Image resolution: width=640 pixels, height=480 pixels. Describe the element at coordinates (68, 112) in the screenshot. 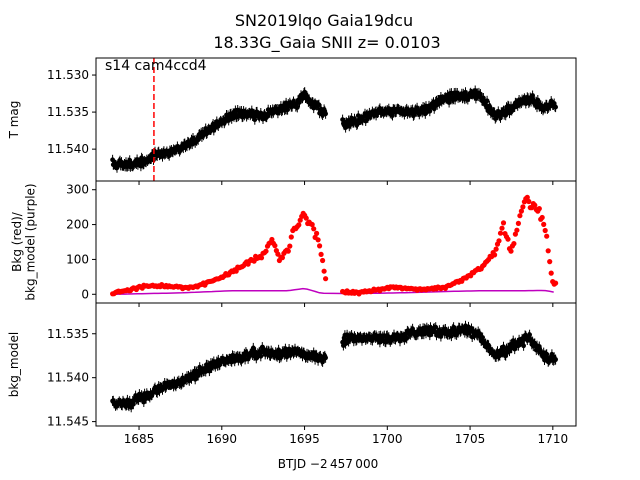

I see `y-tick-label-top: 11.535` at that location.